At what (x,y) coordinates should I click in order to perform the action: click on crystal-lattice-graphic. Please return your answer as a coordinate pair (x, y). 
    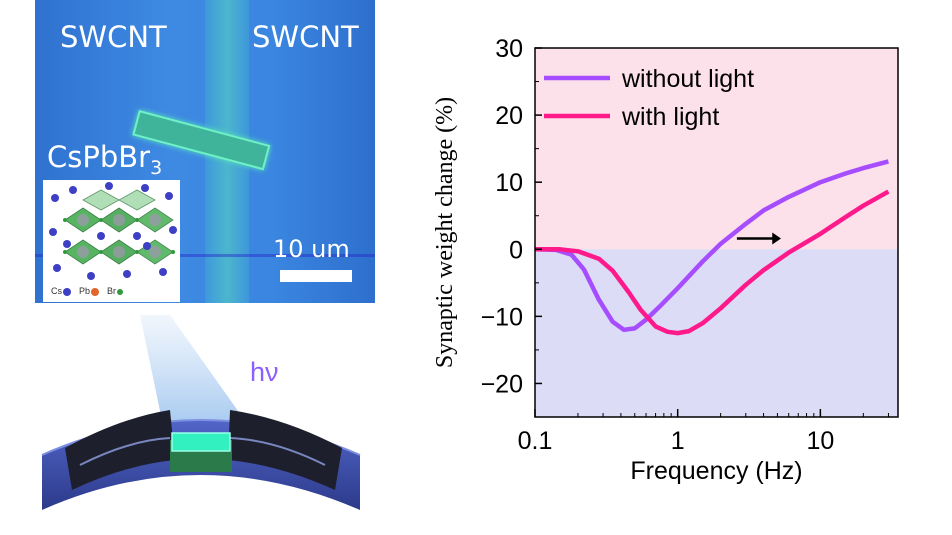
    Looking at the image, I should click on (113, 231).